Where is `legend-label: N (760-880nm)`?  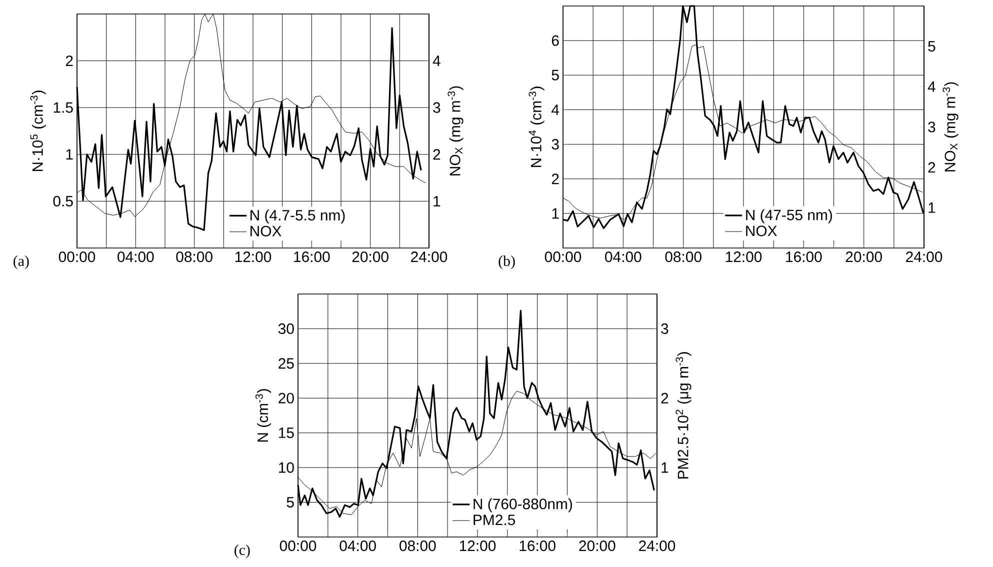 legend-label: N (760-880nm) is located at coordinates (523, 505).